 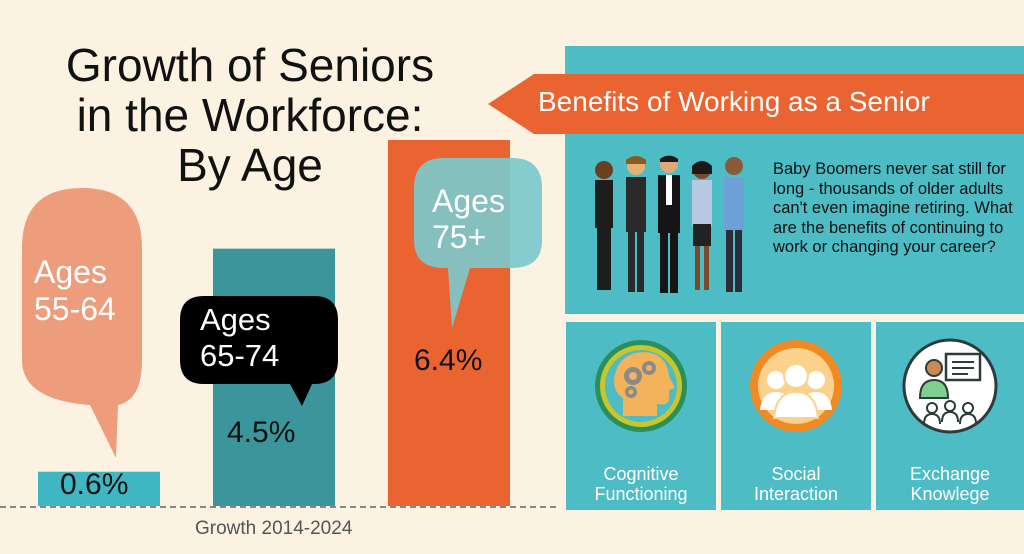 I want to click on bubble-label: 55-64, so click(x=75, y=309).